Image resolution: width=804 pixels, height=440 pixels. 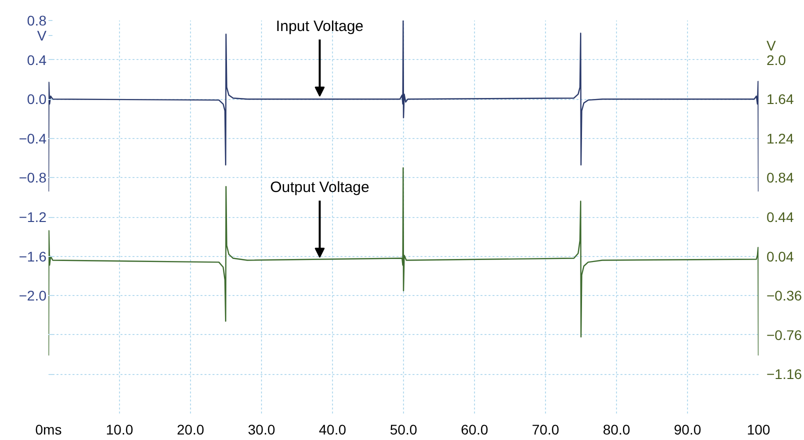 What do you see at coordinates (404, 430) in the screenshot?
I see `x-tick-label: 50.0` at bounding box center [404, 430].